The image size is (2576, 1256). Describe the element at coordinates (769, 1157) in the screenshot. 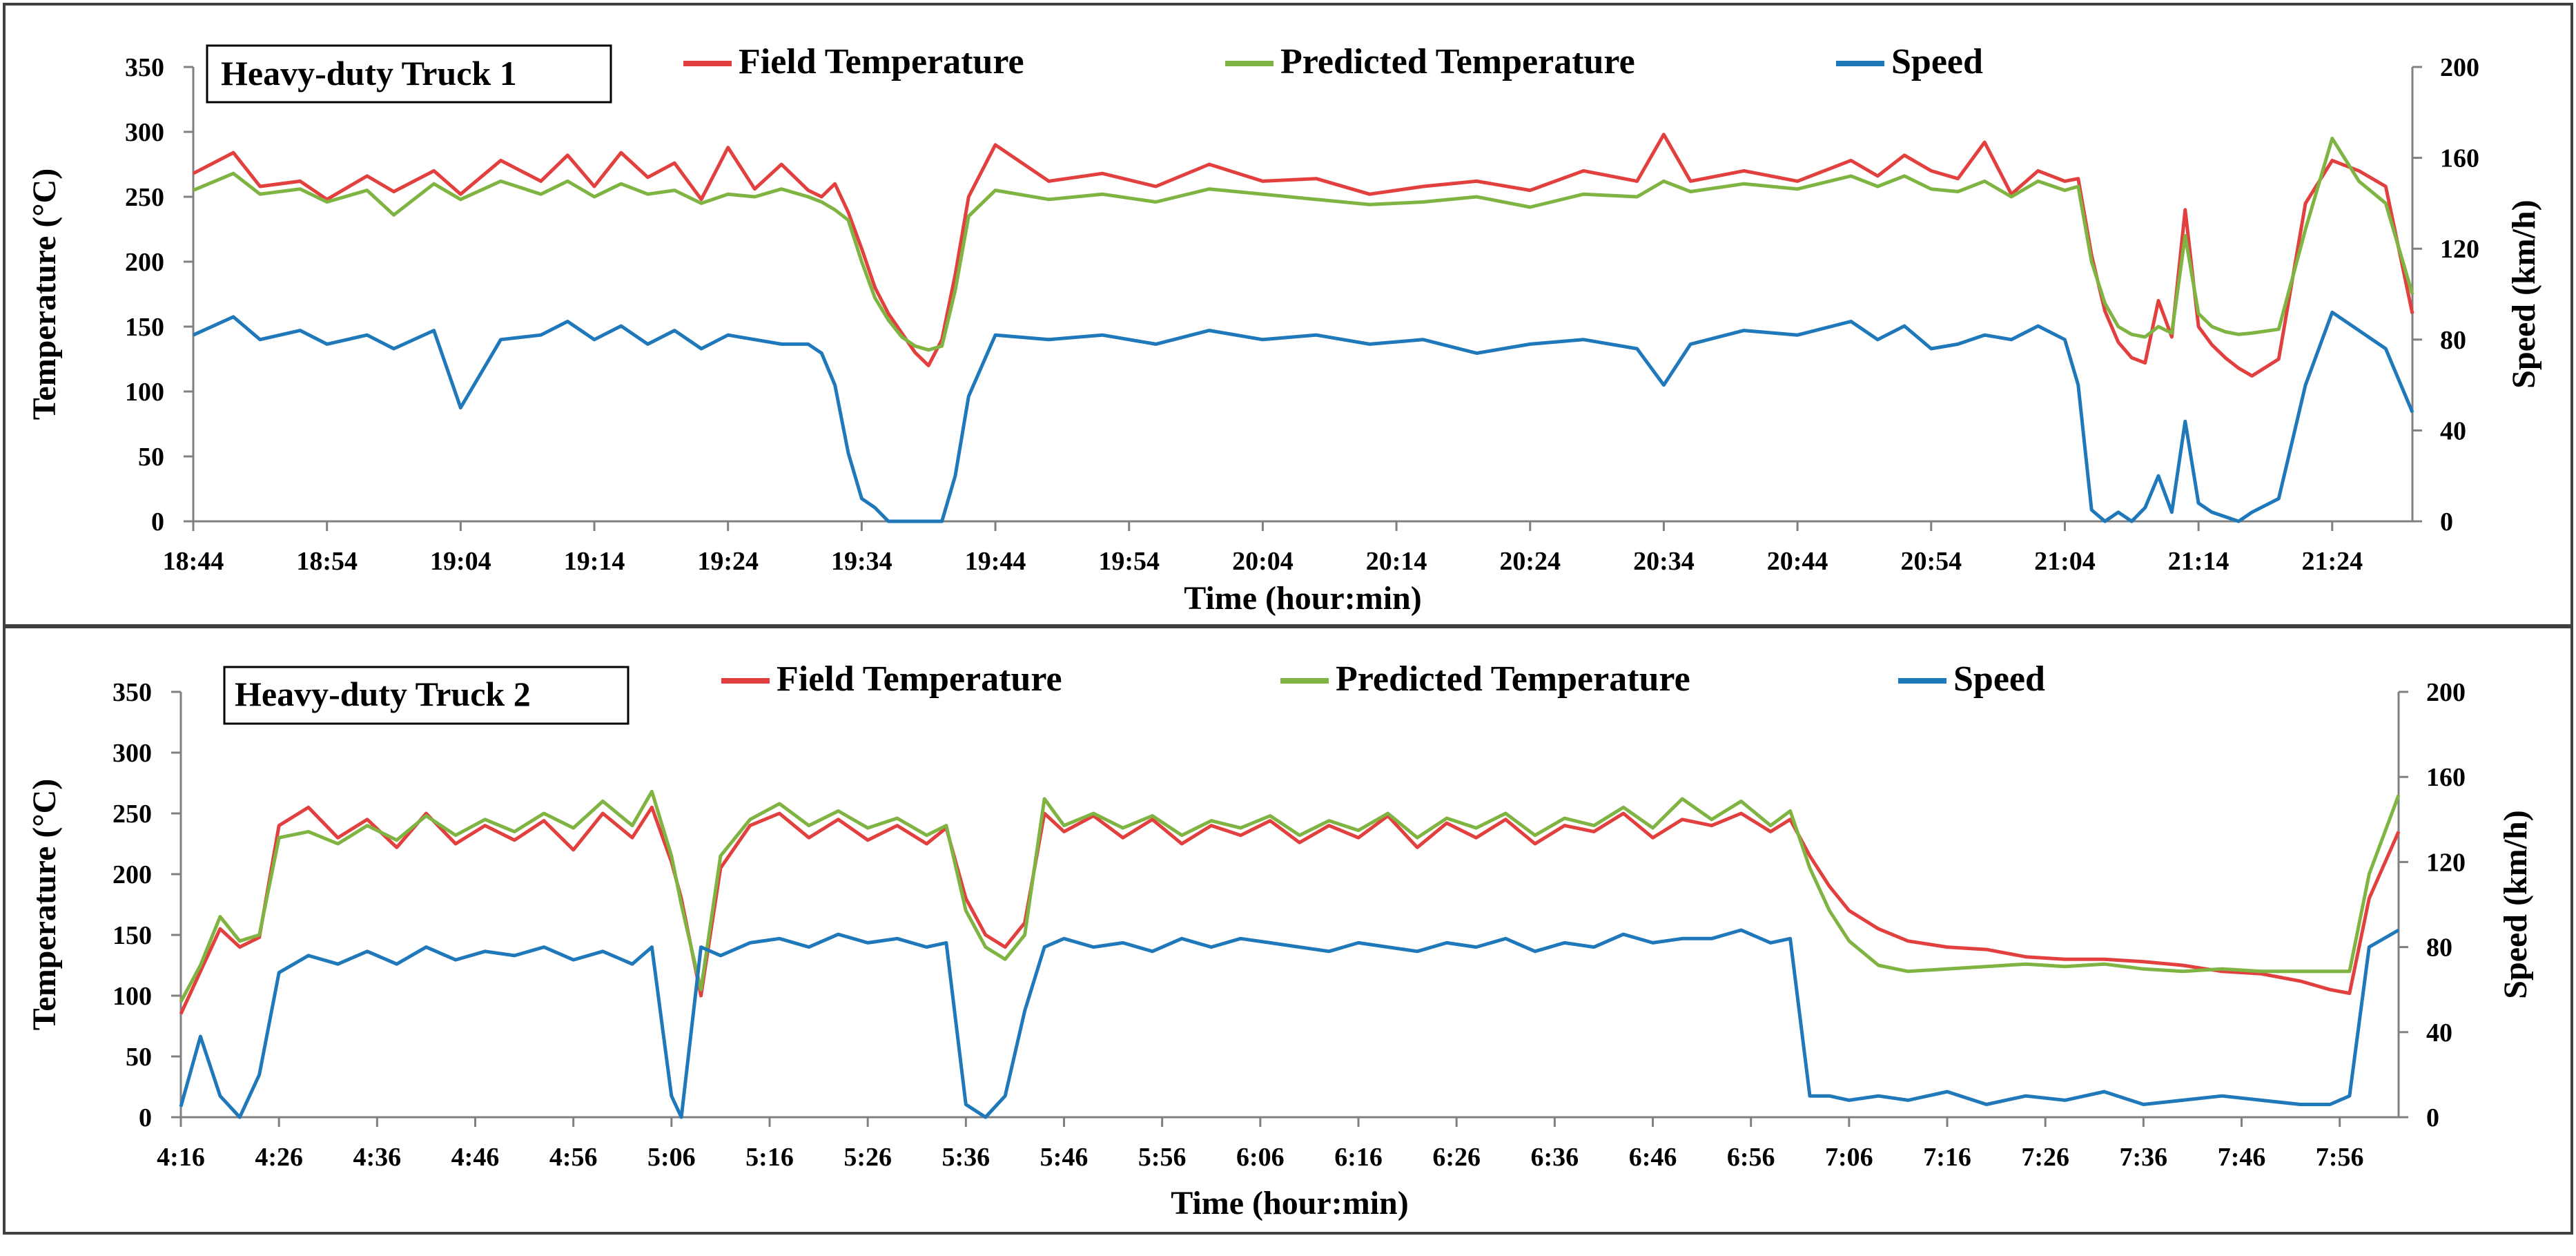

I see `x-tick-label: 5:16` at that location.